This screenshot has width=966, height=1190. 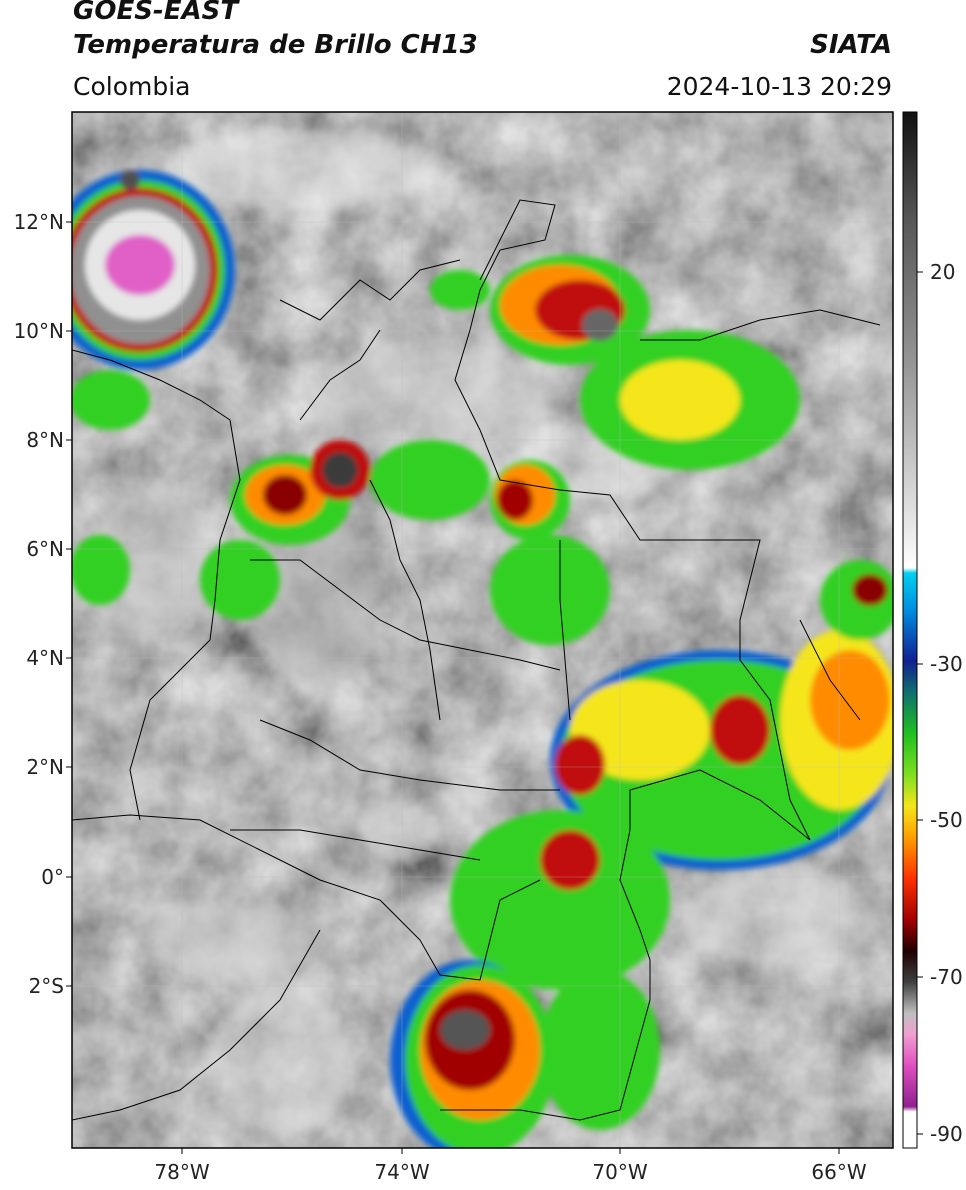 What do you see at coordinates (38, 331) in the screenshot?
I see `lat-label-10n: 10°N` at bounding box center [38, 331].